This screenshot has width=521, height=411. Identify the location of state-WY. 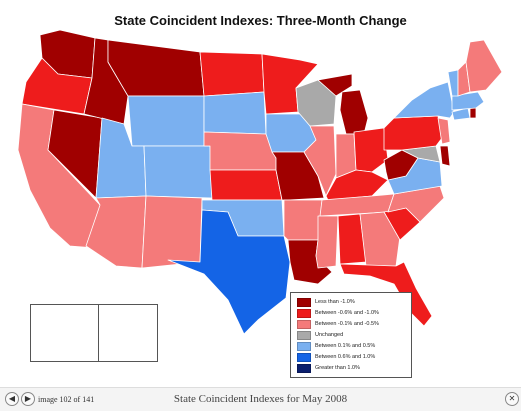
(166, 121).